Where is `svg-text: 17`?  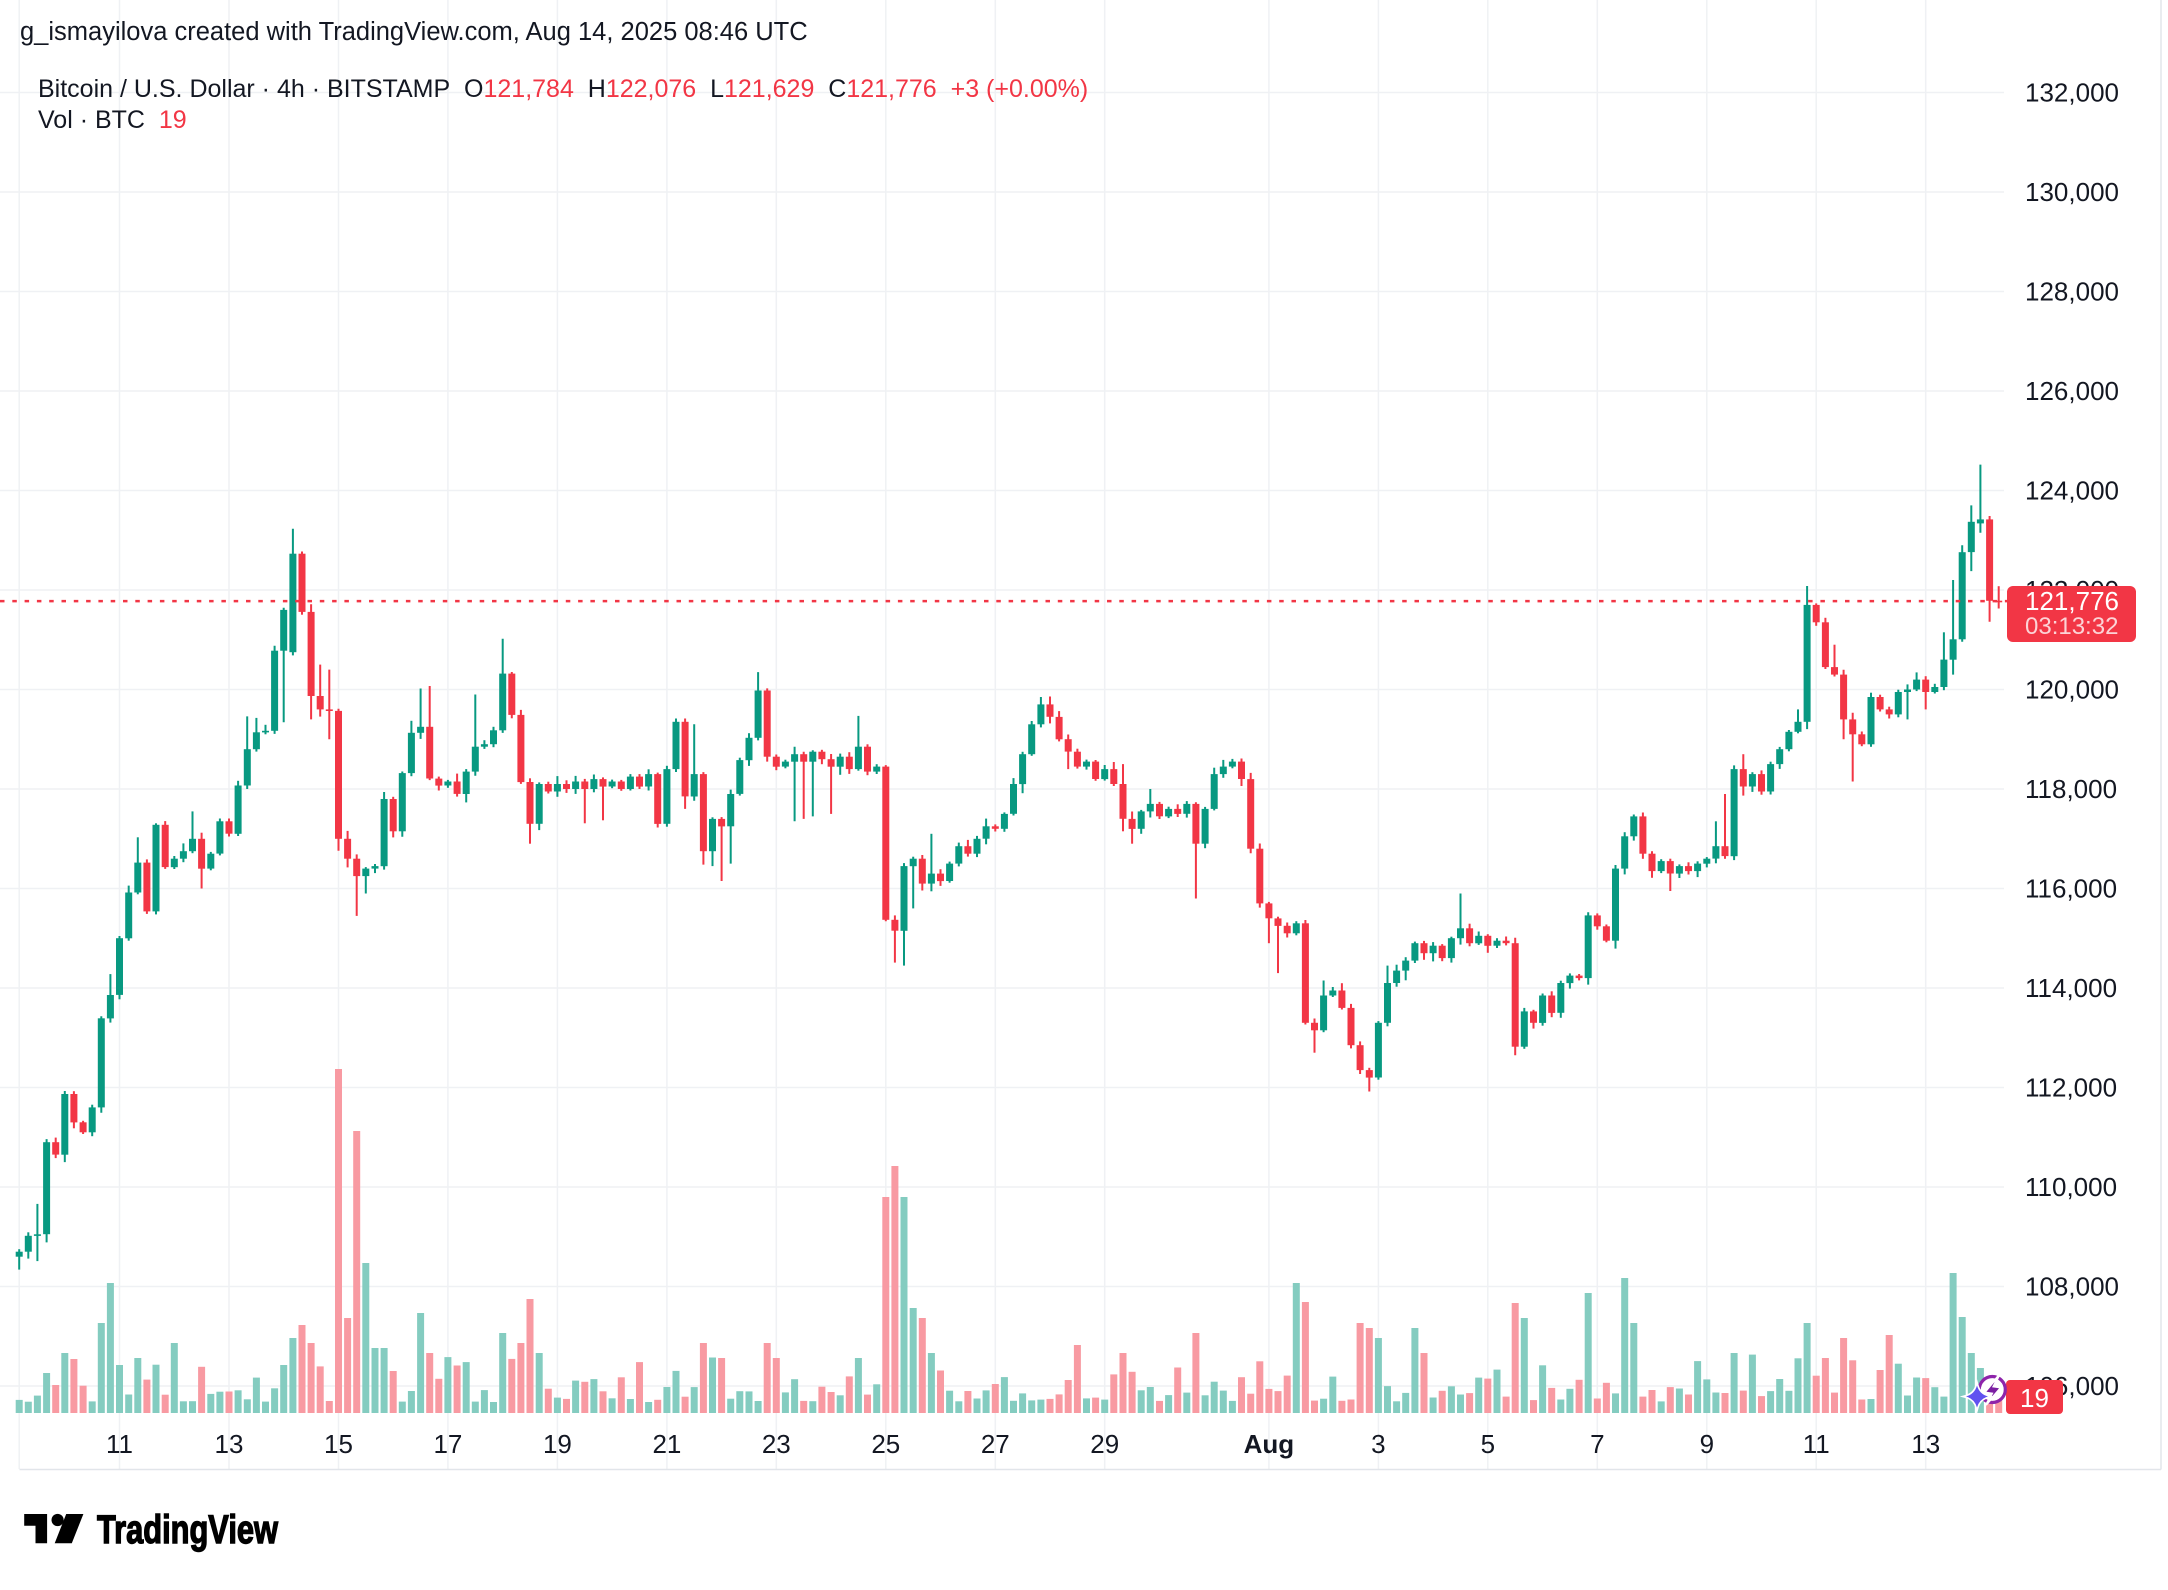
svg-text: 17 is located at coordinates (447, 1444).